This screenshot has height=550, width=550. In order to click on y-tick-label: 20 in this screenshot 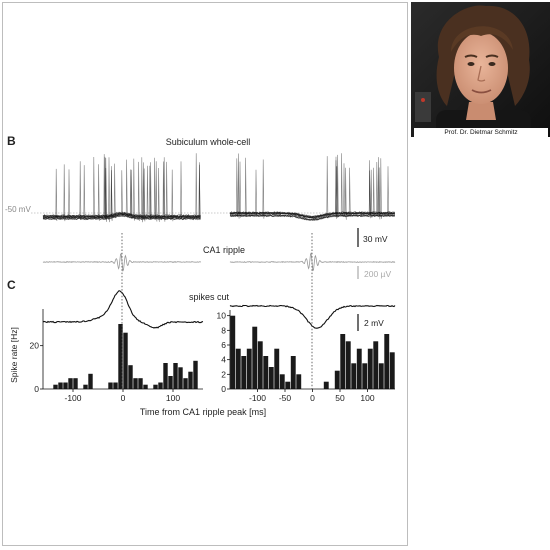, I will do `click(35, 346)`.